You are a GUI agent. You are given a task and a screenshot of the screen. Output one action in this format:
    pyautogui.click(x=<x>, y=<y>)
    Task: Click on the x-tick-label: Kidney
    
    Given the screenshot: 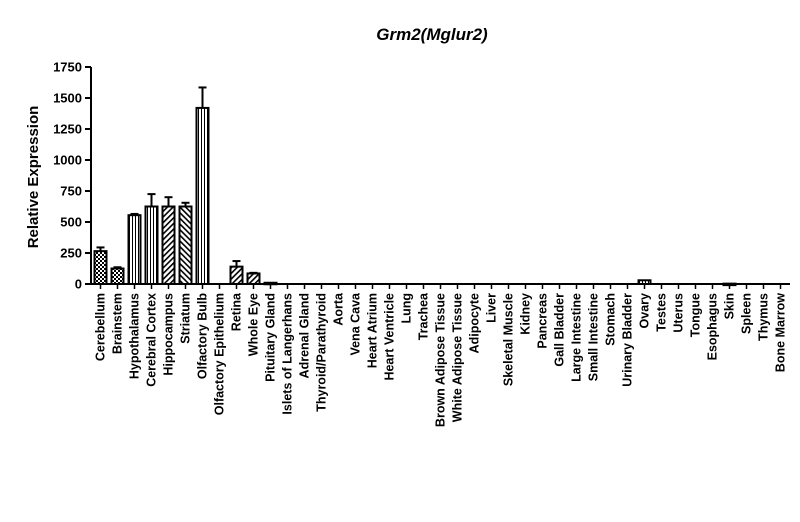 What is the action you would take?
    pyautogui.click(x=526, y=314)
    